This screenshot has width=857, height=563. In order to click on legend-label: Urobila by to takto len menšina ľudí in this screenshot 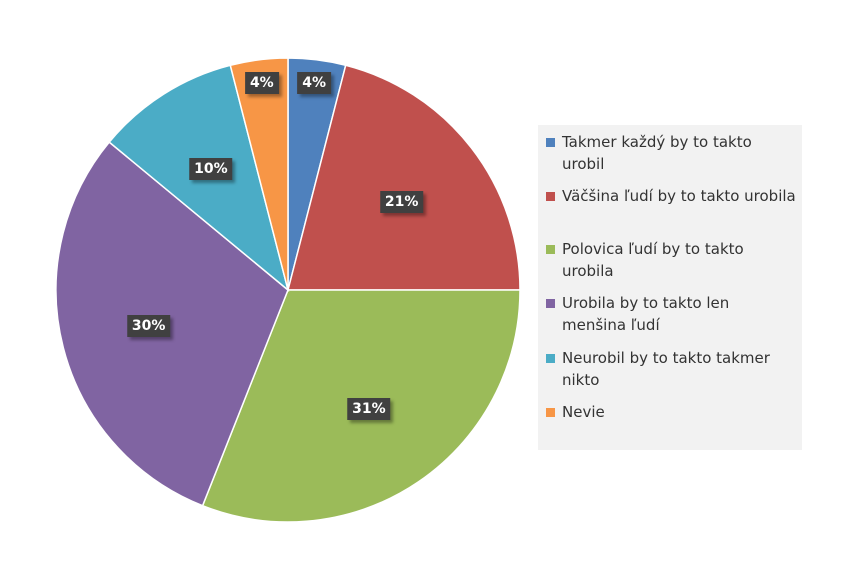, I will do `click(646, 314)`.